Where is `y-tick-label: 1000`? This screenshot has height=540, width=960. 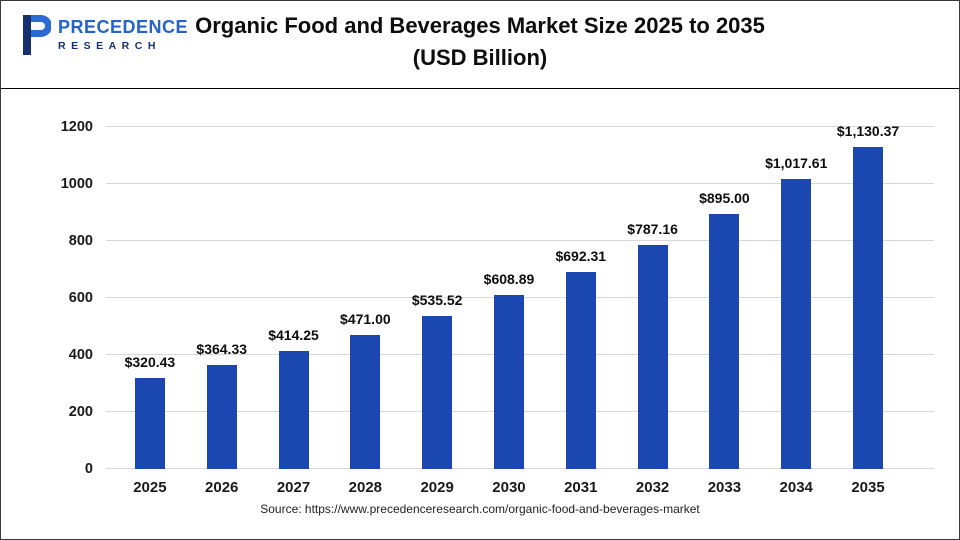
y-tick-label: 1000 is located at coordinates (76, 184).